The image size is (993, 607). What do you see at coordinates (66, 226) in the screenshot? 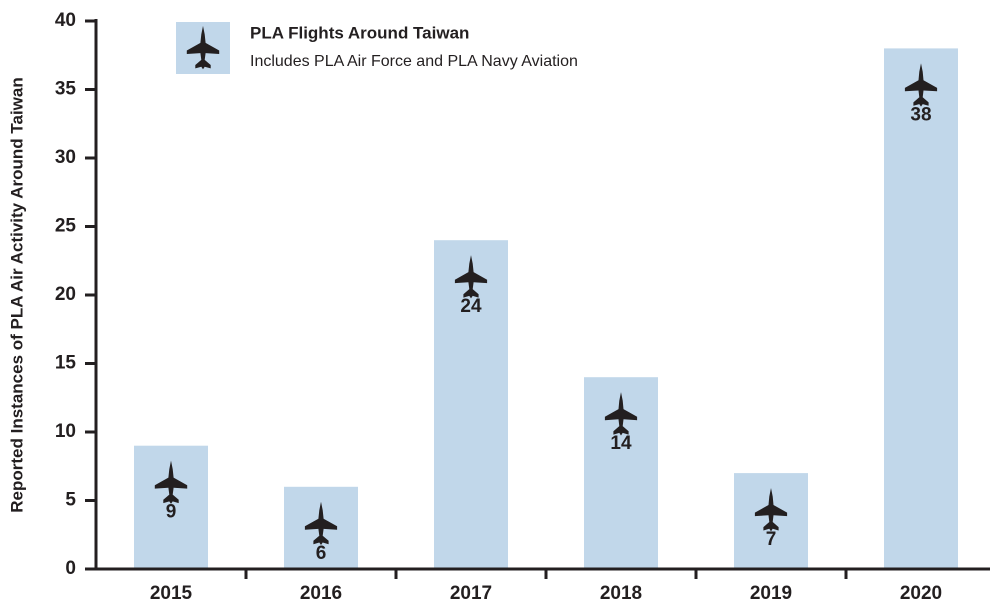
I see `y-tick-label: 25` at bounding box center [66, 226].